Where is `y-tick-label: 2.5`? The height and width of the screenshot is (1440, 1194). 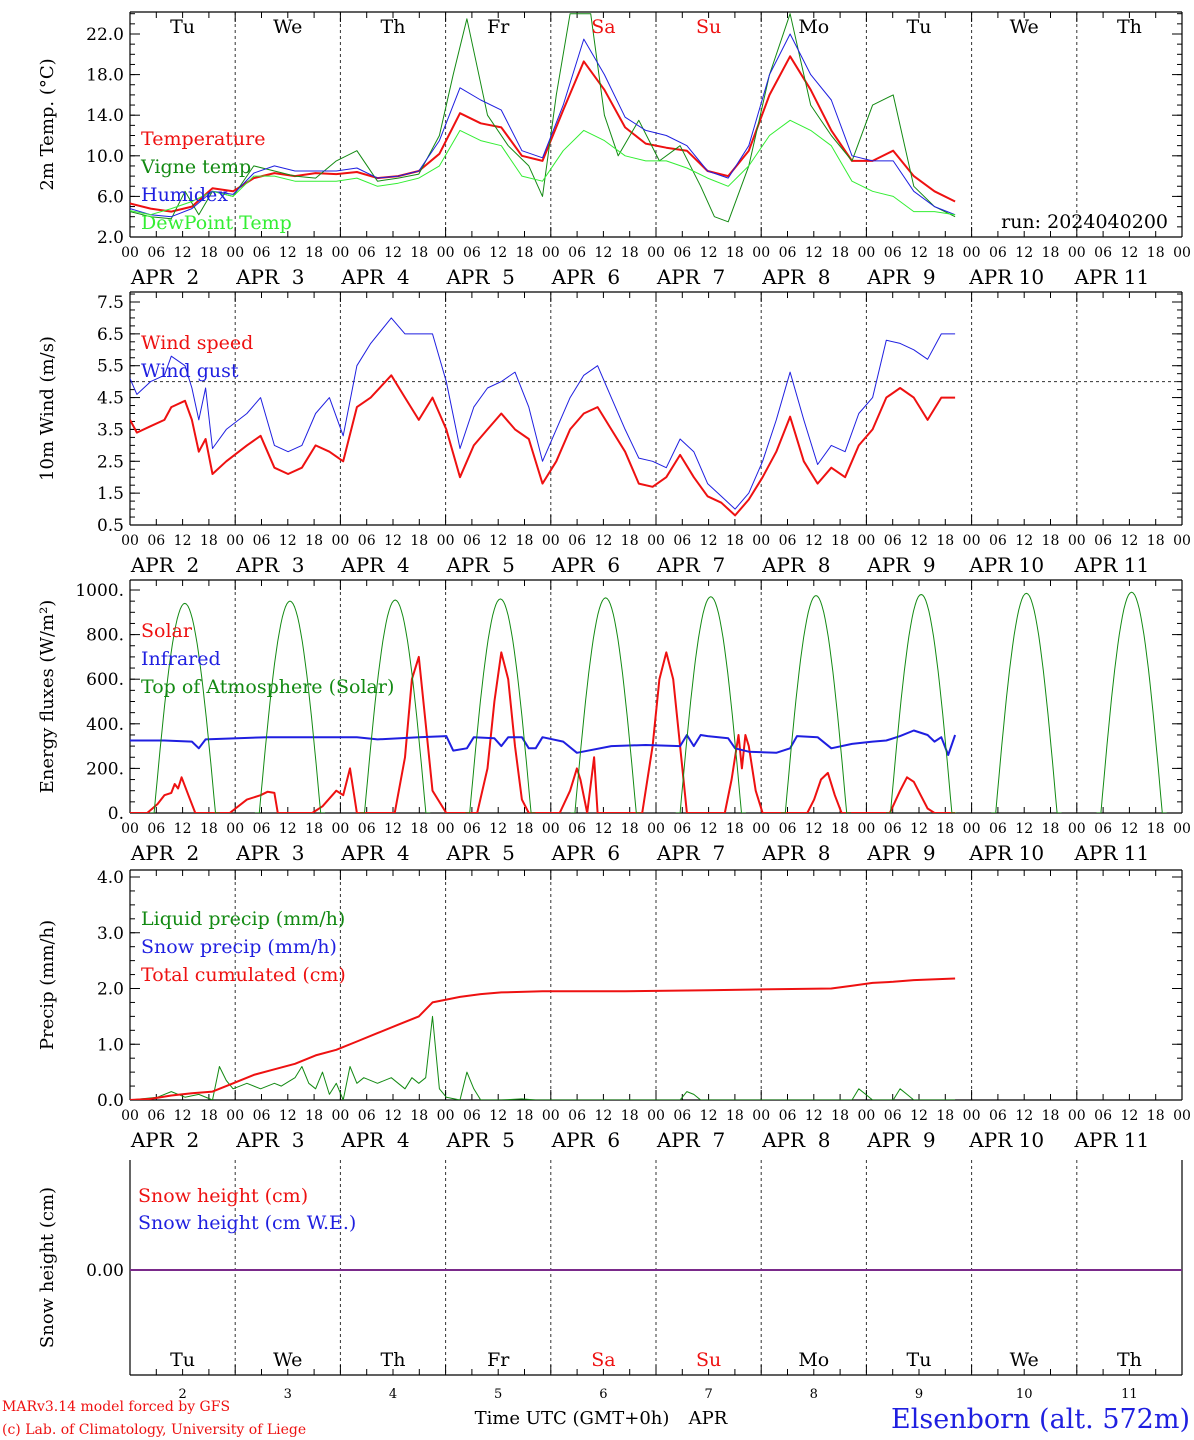 y-tick-label: 2.5 is located at coordinates (110, 462).